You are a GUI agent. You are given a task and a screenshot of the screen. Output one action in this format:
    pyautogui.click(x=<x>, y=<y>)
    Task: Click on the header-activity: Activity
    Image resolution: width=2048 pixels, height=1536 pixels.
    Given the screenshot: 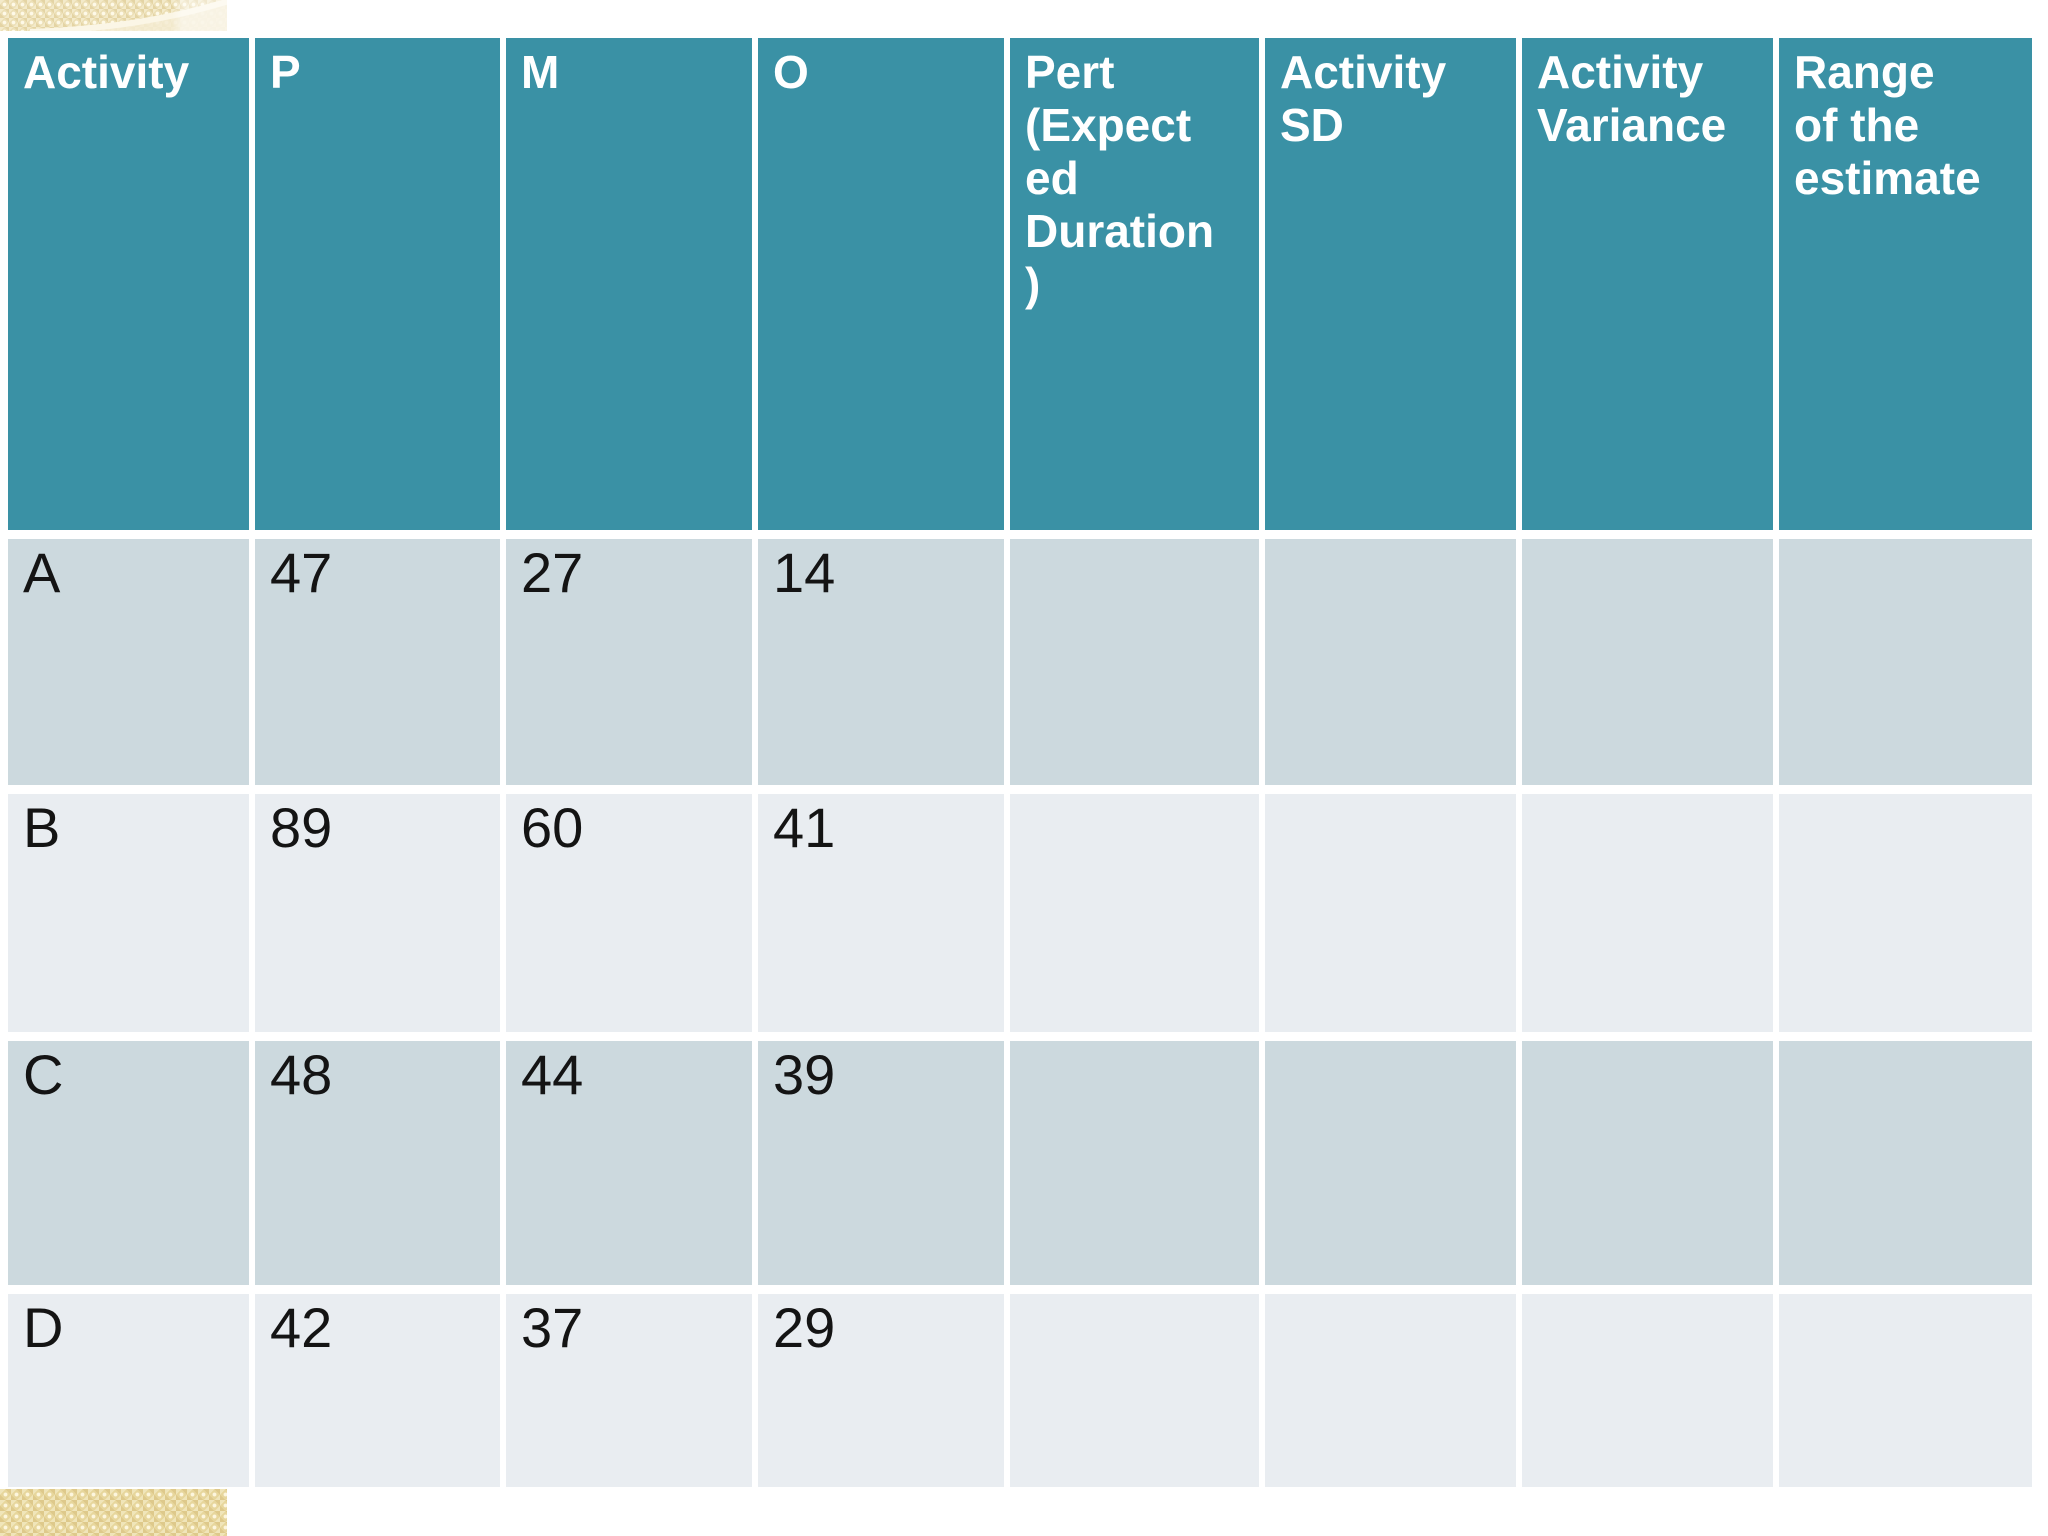 What is the action you would take?
    pyautogui.click(x=128, y=284)
    